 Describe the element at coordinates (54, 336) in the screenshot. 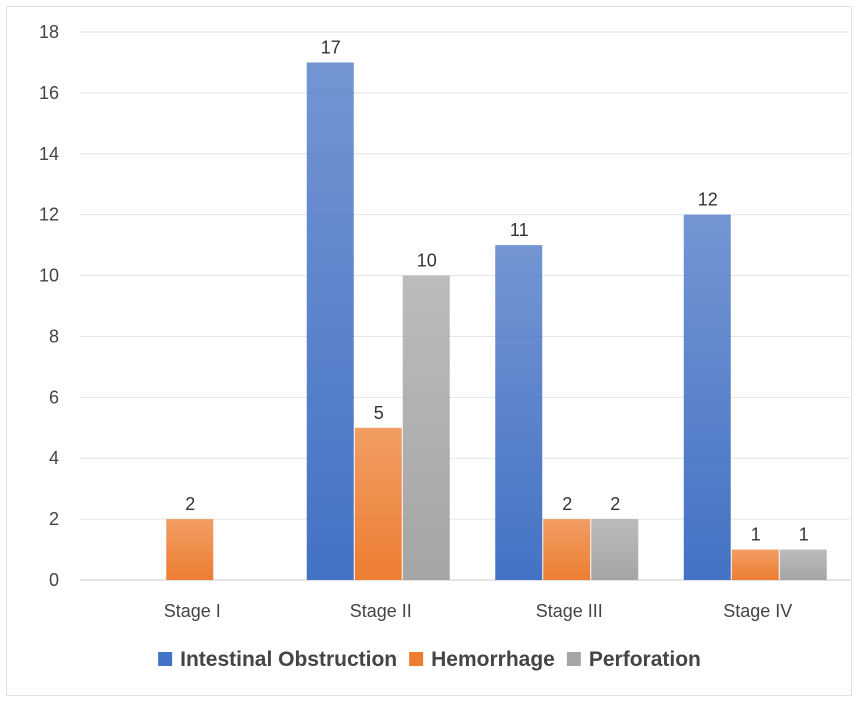

I see `y-tick-label: 8` at that location.